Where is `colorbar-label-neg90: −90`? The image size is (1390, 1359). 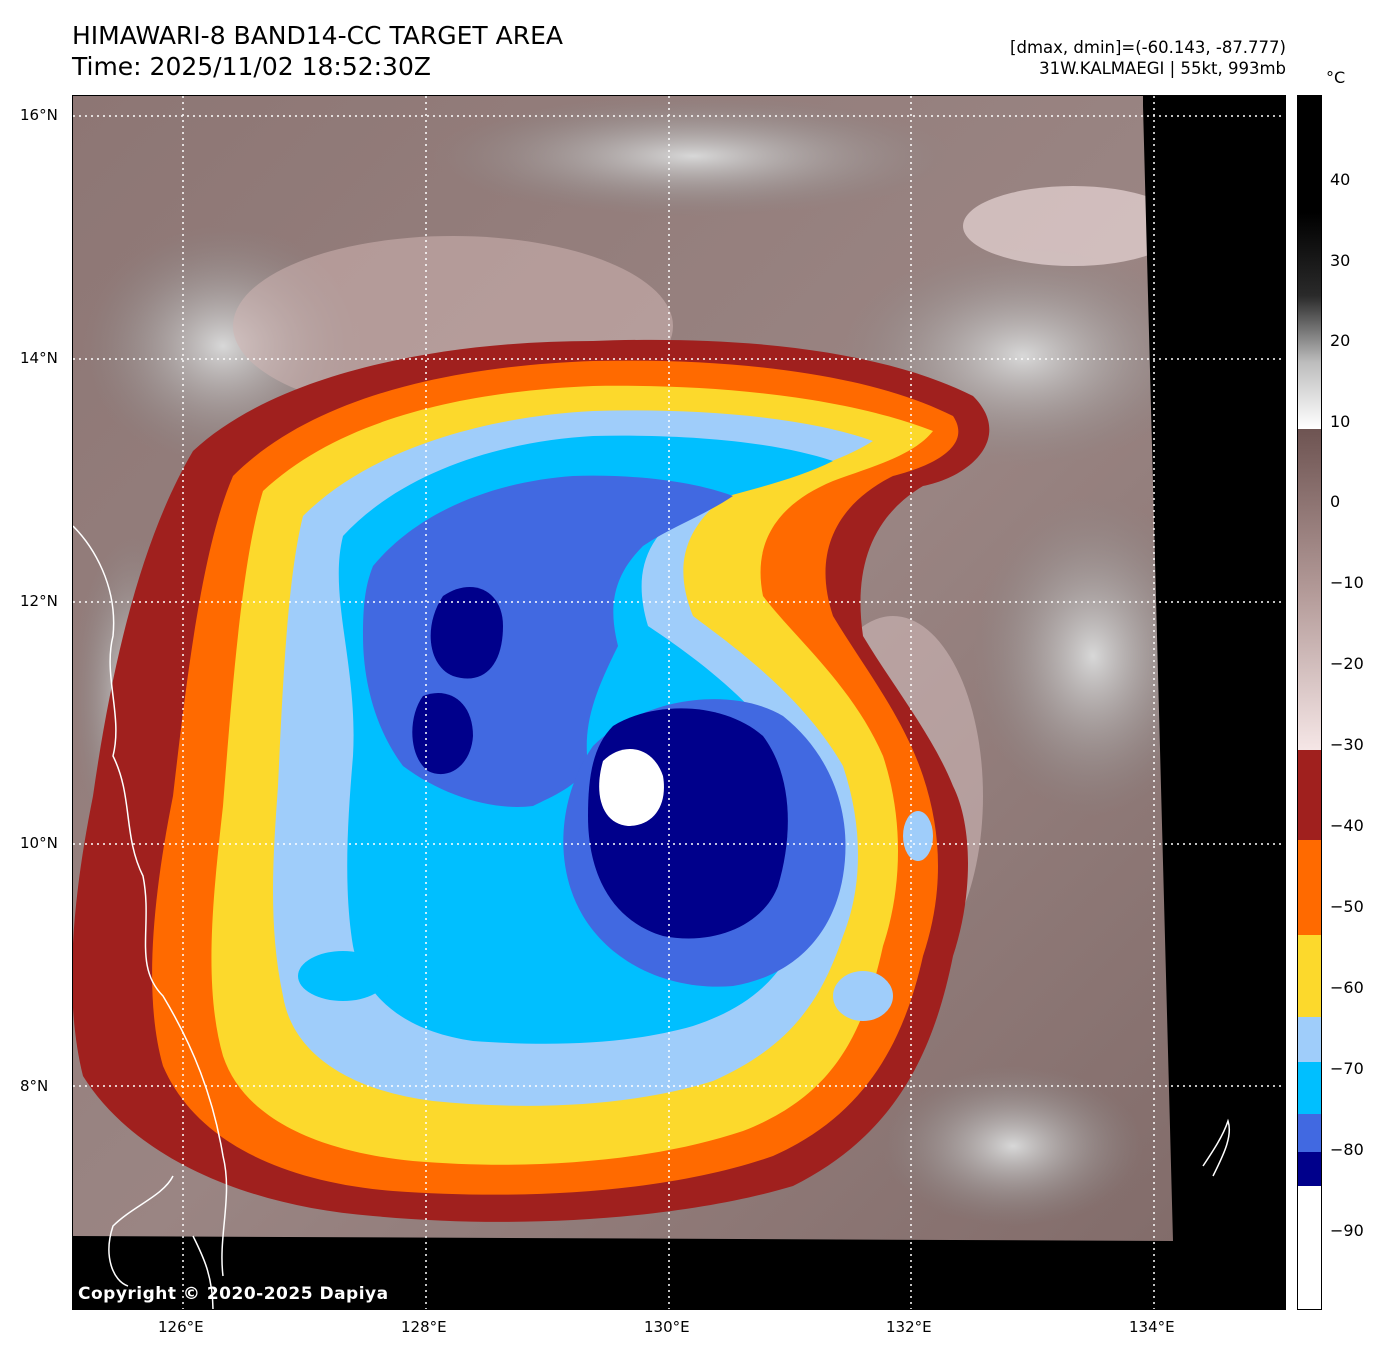
colorbar-label-neg90: −90 is located at coordinates (1347, 1230).